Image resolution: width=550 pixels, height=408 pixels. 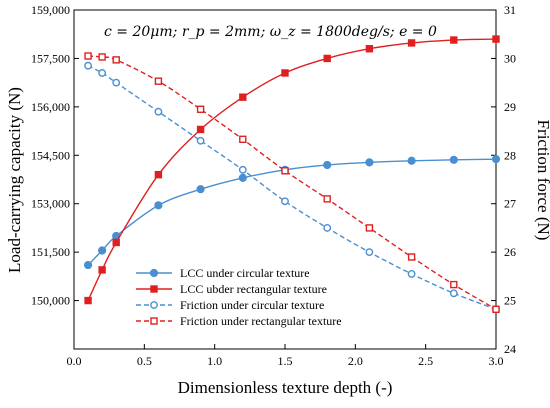 I want to click on legend-label: Friction under circular texture, so click(x=252, y=305).